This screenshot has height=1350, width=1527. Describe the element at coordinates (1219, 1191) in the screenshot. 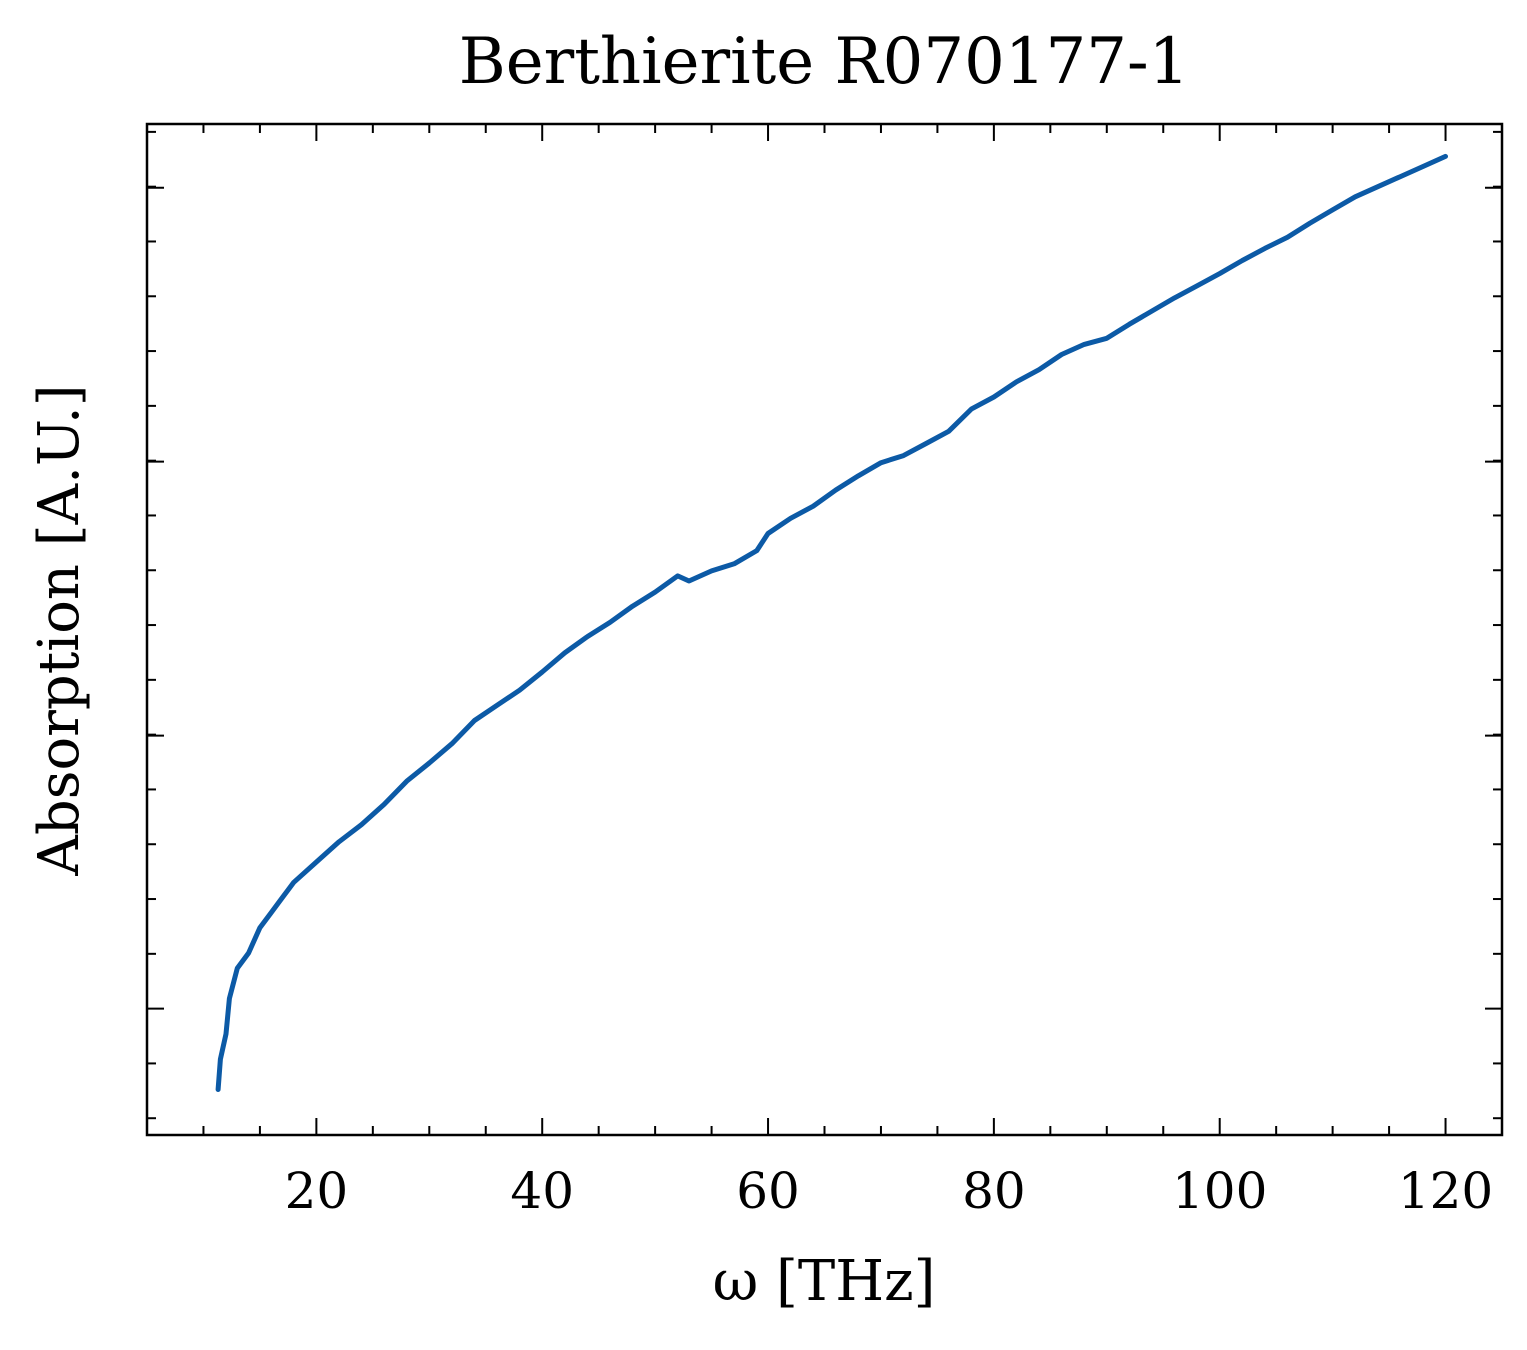

I see `x-tick-label: 100` at that location.